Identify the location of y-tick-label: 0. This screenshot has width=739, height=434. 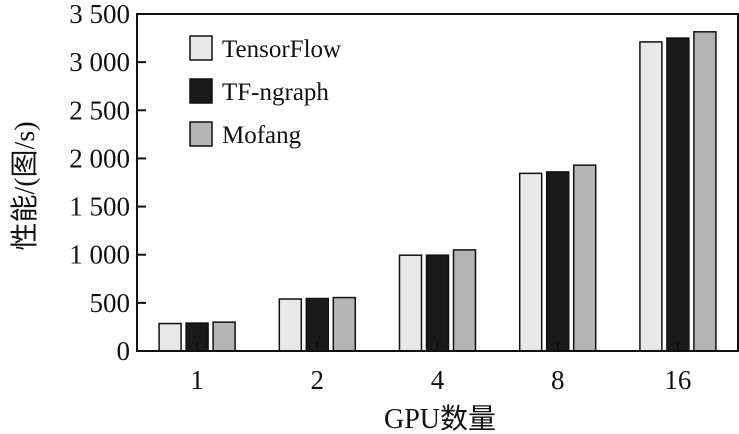
(124, 351).